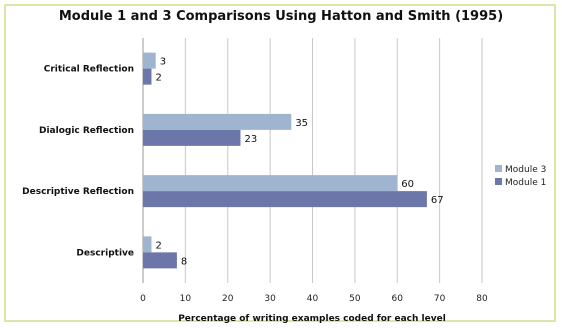  I want to click on data-label: 23, so click(250, 139).